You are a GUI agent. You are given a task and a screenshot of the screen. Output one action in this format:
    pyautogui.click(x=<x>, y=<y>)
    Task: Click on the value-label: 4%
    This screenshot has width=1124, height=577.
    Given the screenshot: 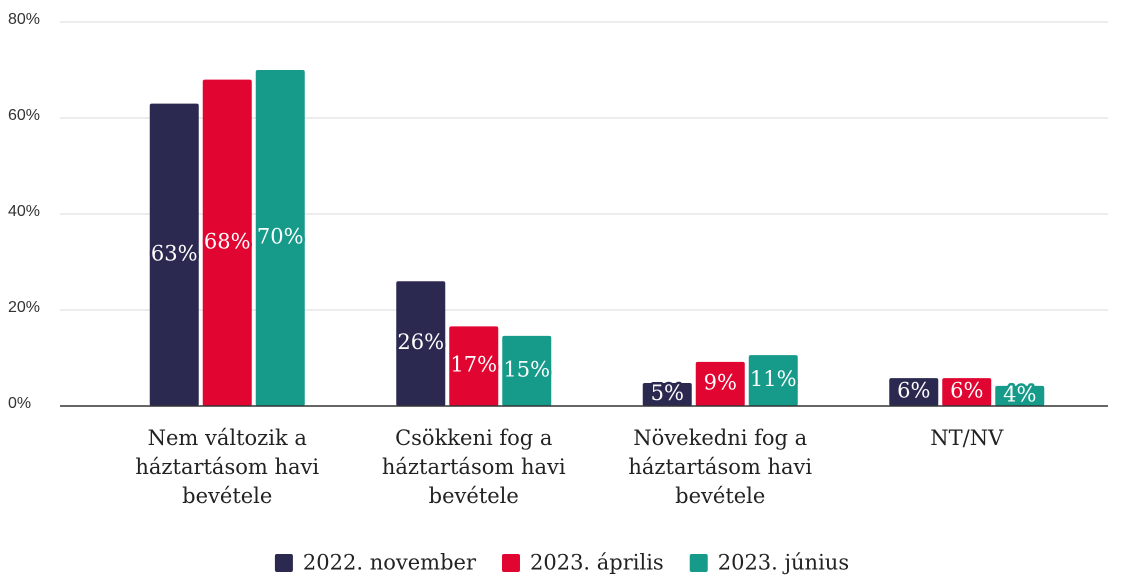 What is the action you would take?
    pyautogui.click(x=1019, y=394)
    